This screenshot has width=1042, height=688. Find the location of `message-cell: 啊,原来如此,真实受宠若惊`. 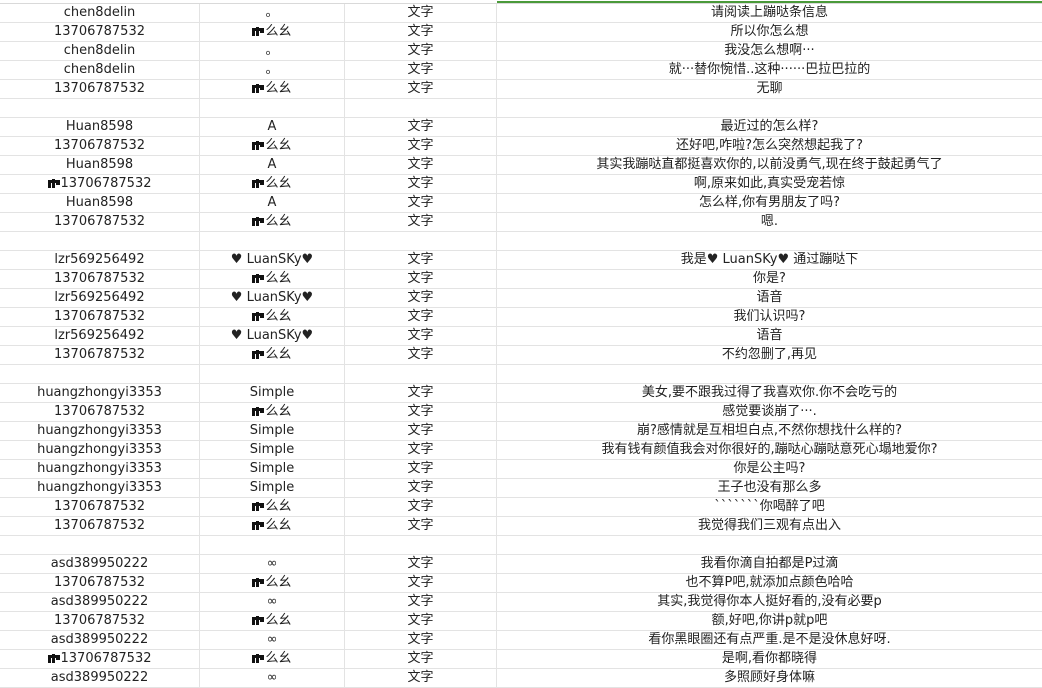

message-cell: 啊,原来如此,真实受宠若惊 is located at coordinates (769, 184).